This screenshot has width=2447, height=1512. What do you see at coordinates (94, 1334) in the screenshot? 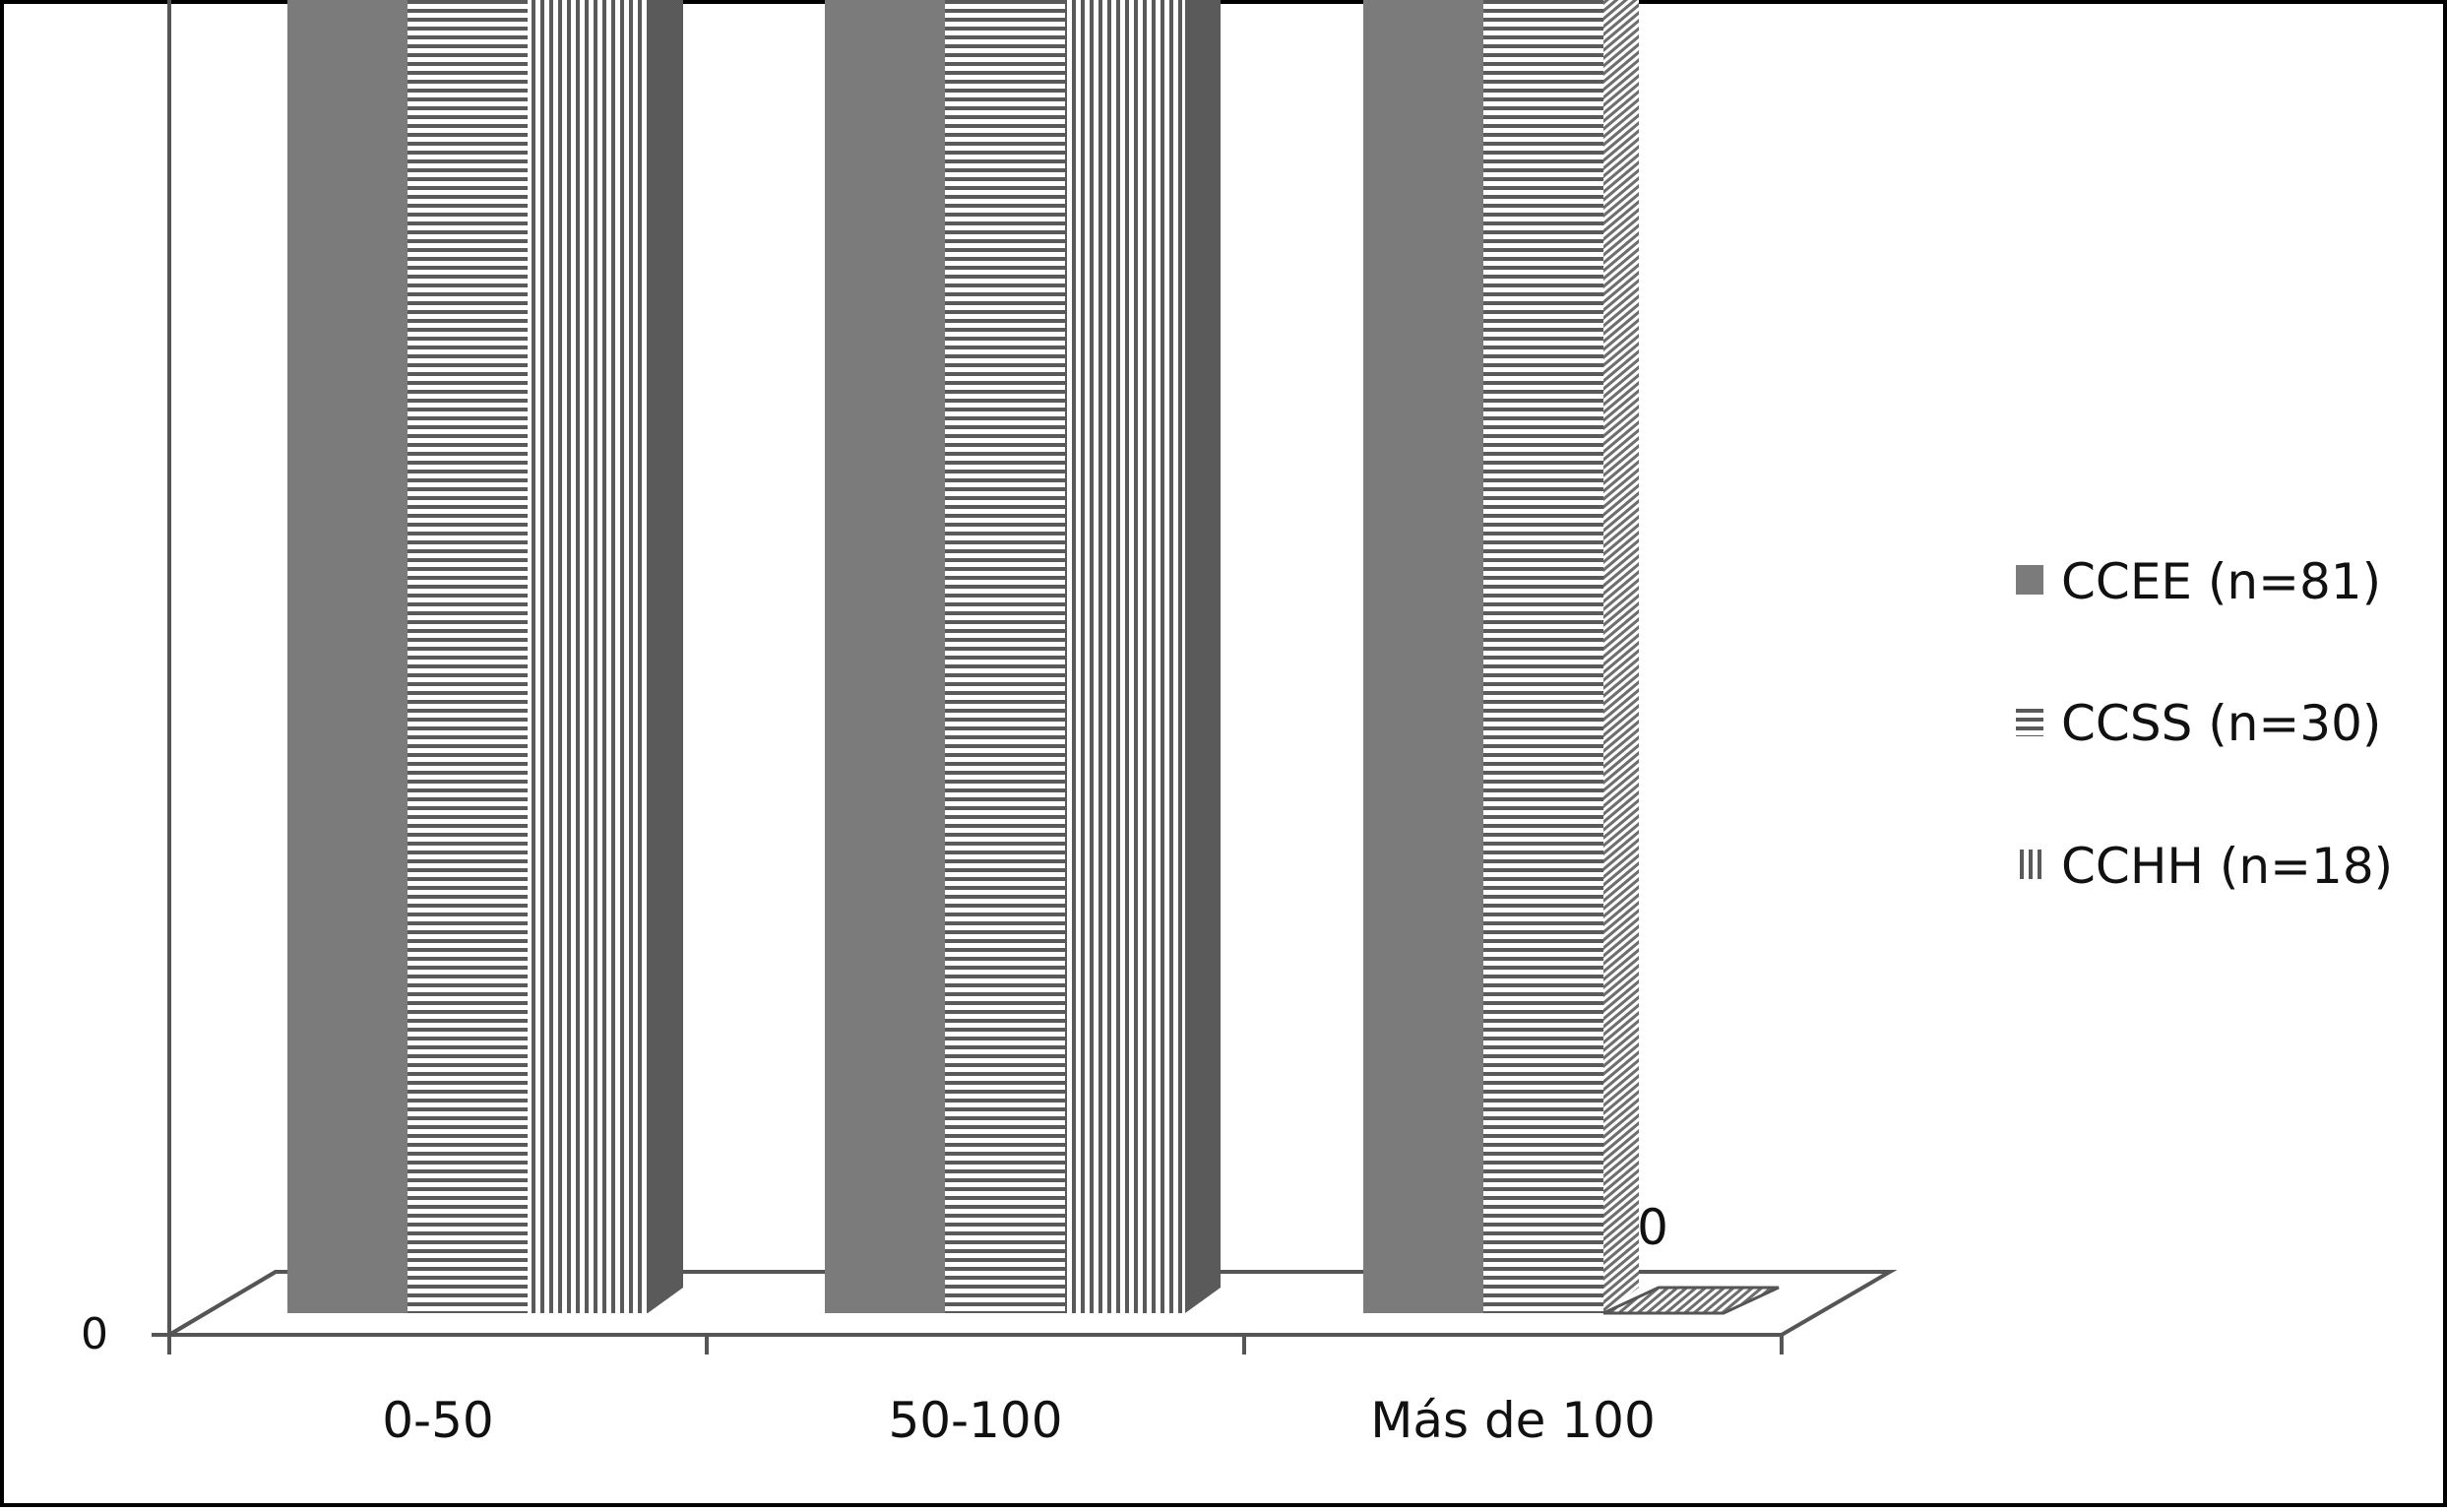
I see `y-tick-label: 0` at bounding box center [94, 1334].